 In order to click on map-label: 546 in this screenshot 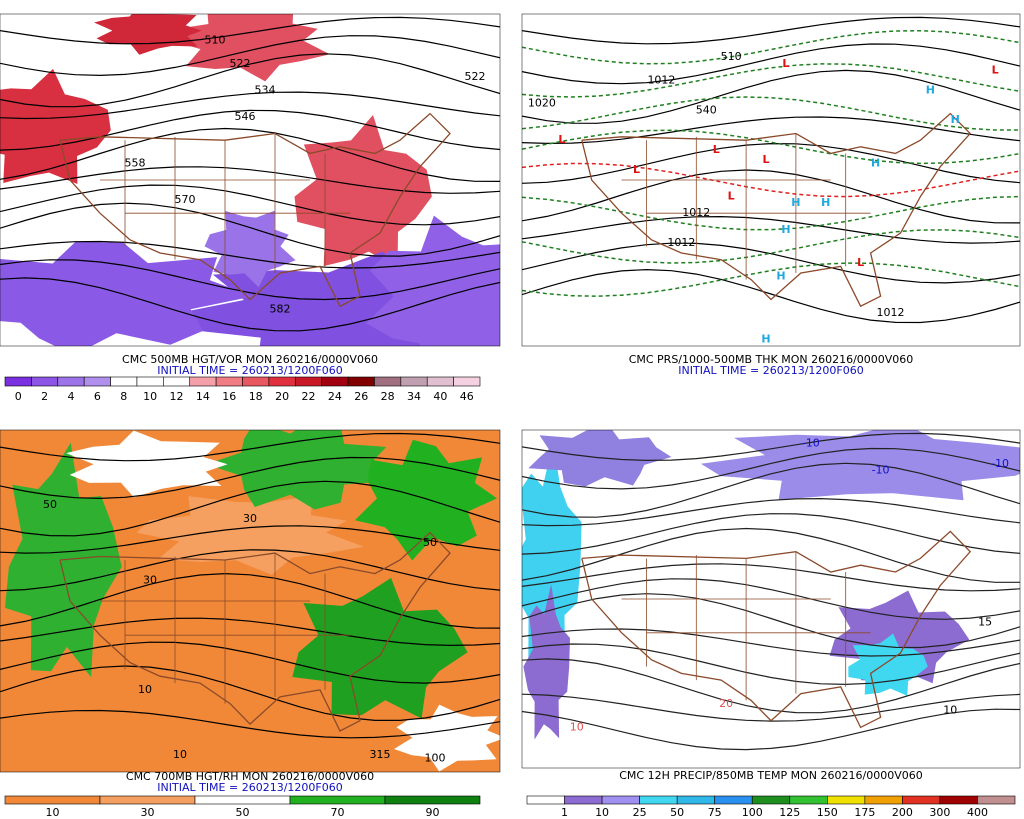, I will do `click(245, 116)`.